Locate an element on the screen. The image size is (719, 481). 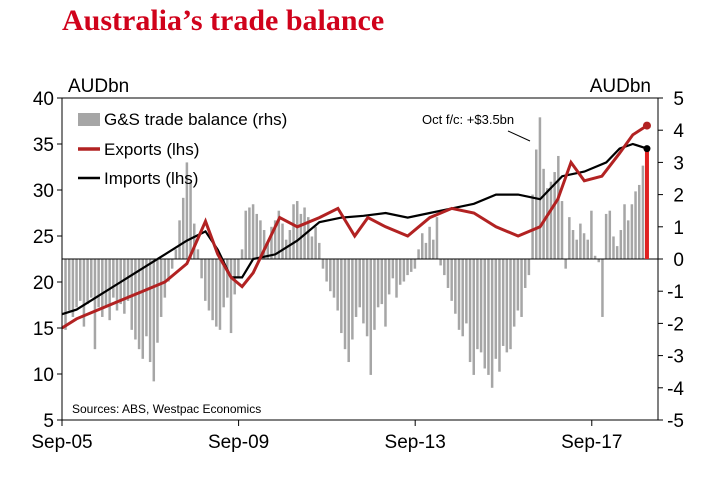
left-tick-label: 5 is located at coordinates (48, 421).